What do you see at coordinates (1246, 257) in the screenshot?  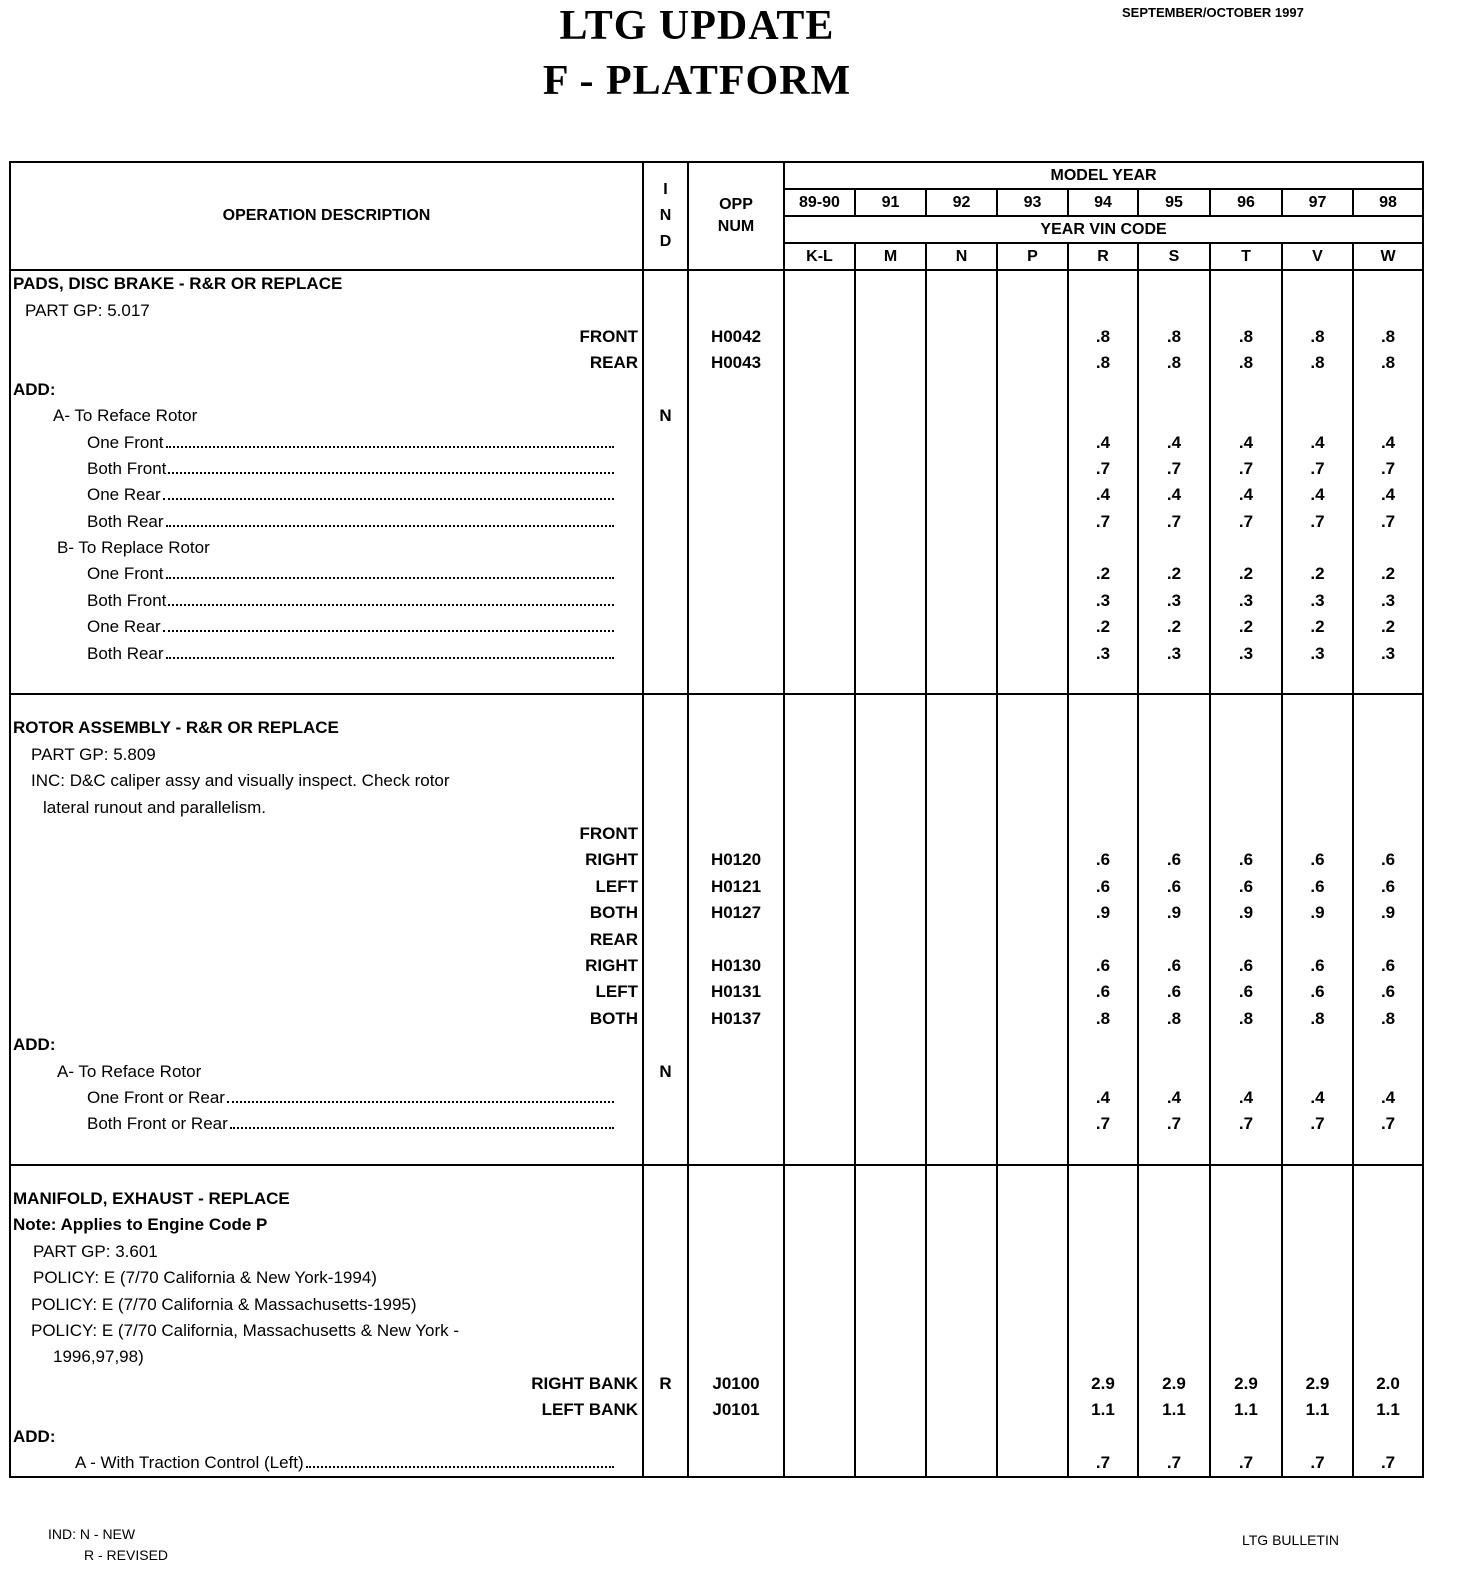 I see `header-vin: T` at bounding box center [1246, 257].